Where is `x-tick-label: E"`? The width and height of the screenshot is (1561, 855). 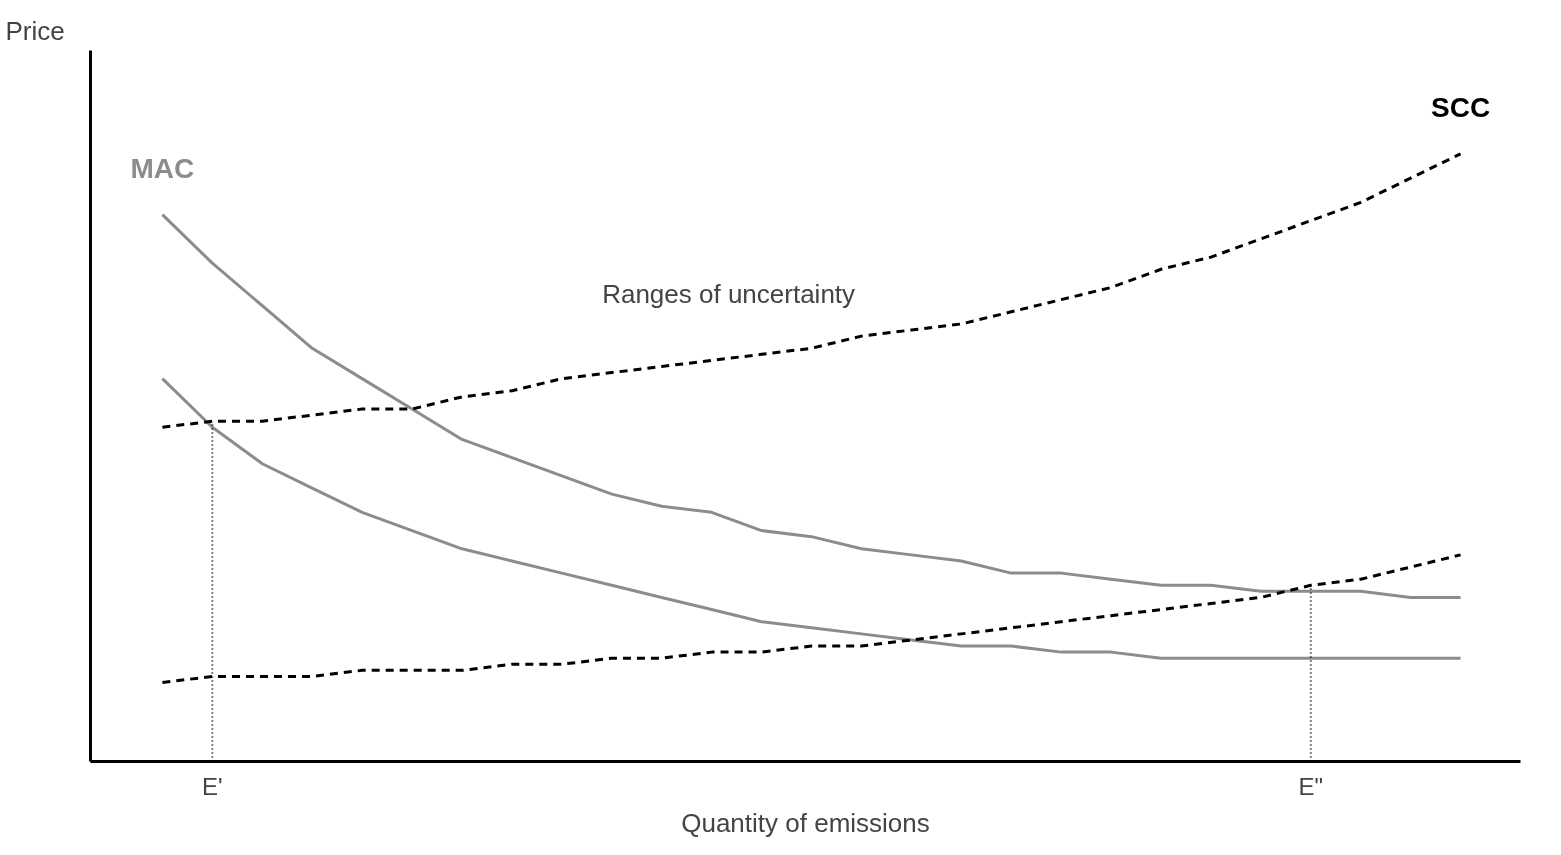
x-tick-label: E" is located at coordinates (1311, 786).